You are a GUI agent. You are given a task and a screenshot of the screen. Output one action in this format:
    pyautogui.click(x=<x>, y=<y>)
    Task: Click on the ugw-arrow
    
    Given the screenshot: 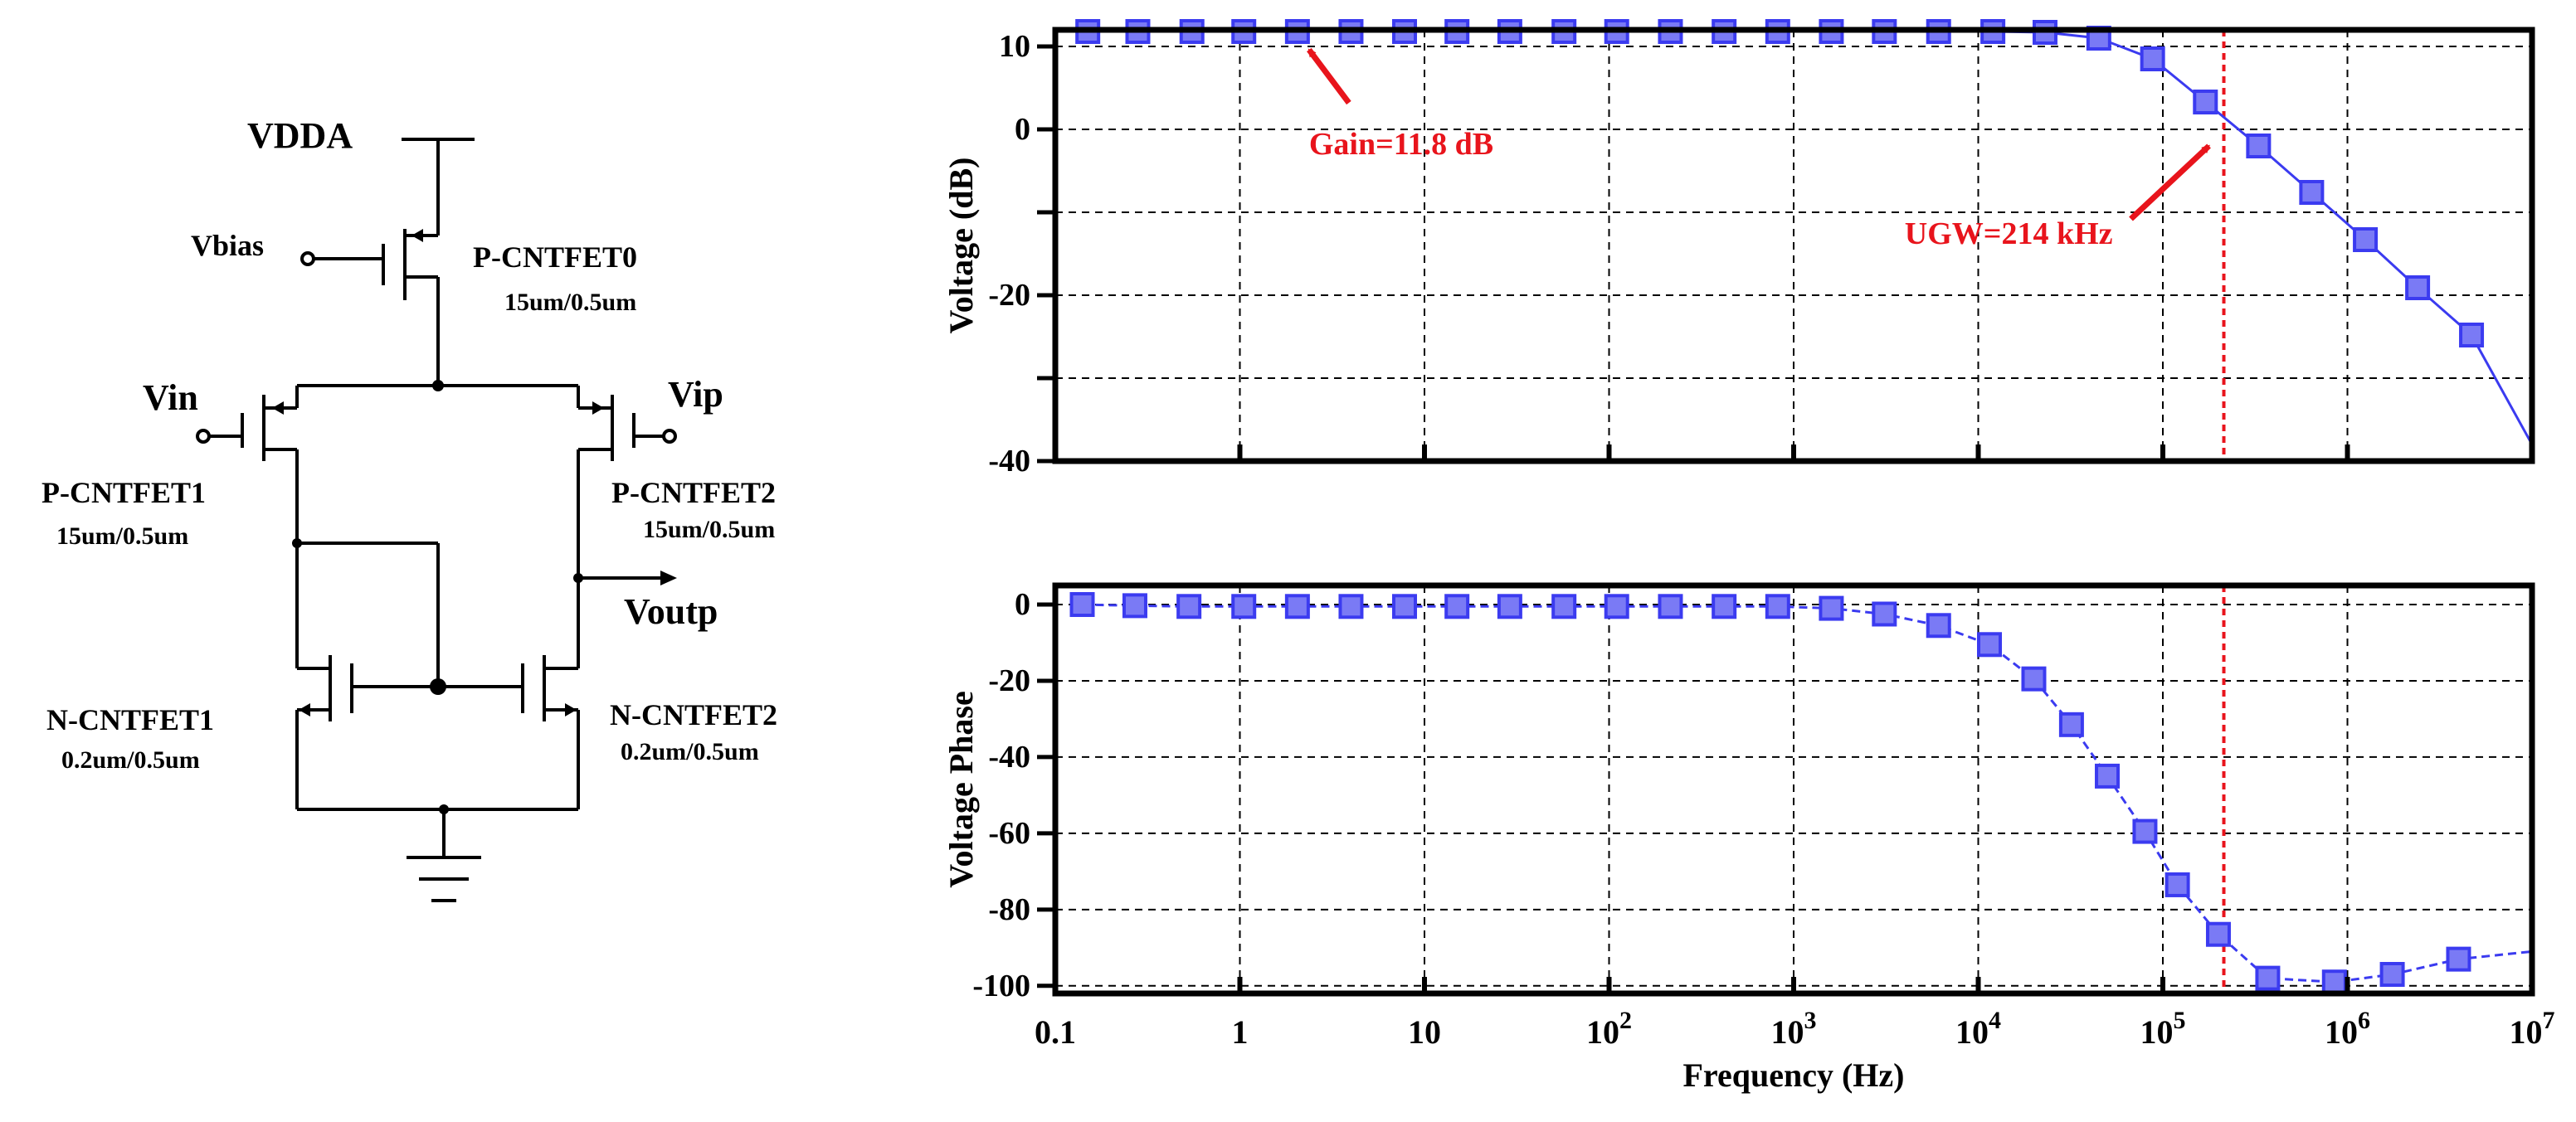 What is the action you would take?
    pyautogui.click(x=2170, y=182)
    